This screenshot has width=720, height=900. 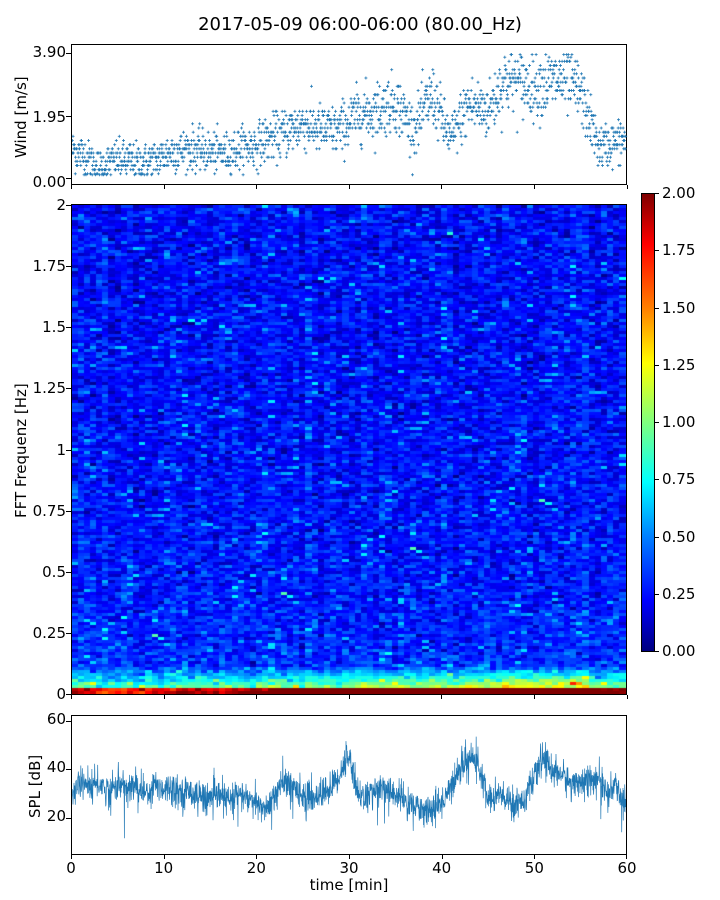 I want to click on colorbar-tick-mark, so click(x=657, y=365).